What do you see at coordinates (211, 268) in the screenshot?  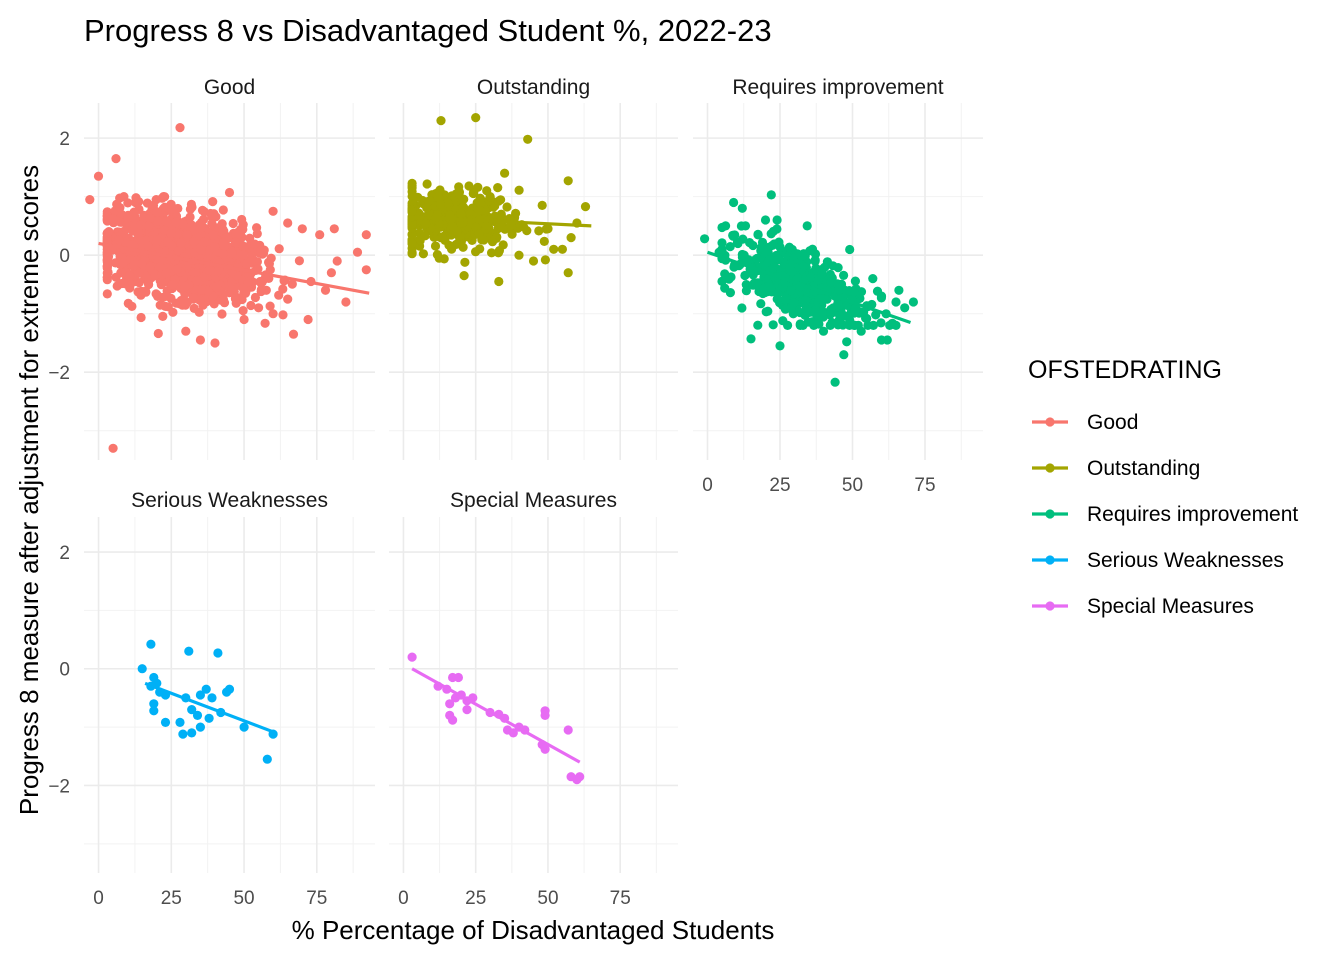 I see `panel-good: Good 2 0 −2` at bounding box center [211, 268].